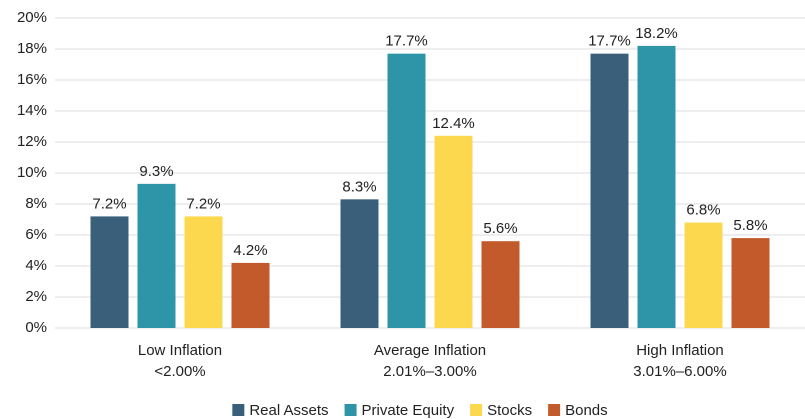 This screenshot has height=419, width=805. Describe the element at coordinates (36, 203) in the screenshot. I see `y-tick-label: 8%` at that location.